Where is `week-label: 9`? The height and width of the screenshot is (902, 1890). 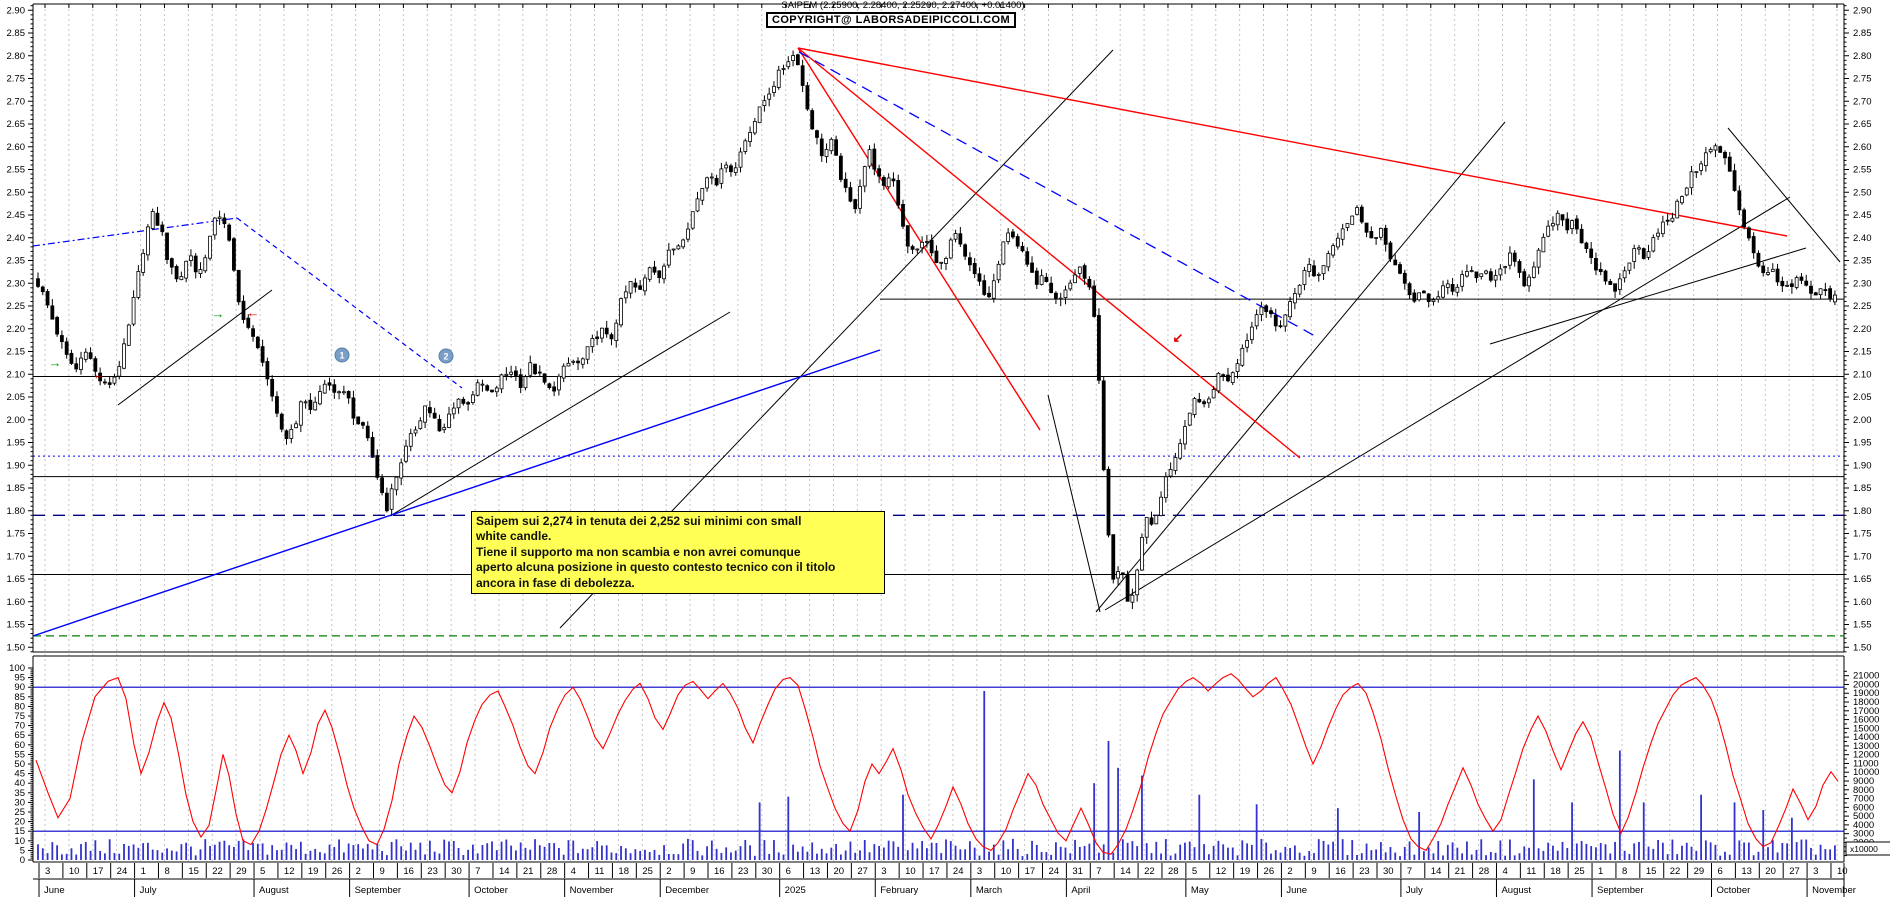
week-label: 9 is located at coordinates (1313, 871).